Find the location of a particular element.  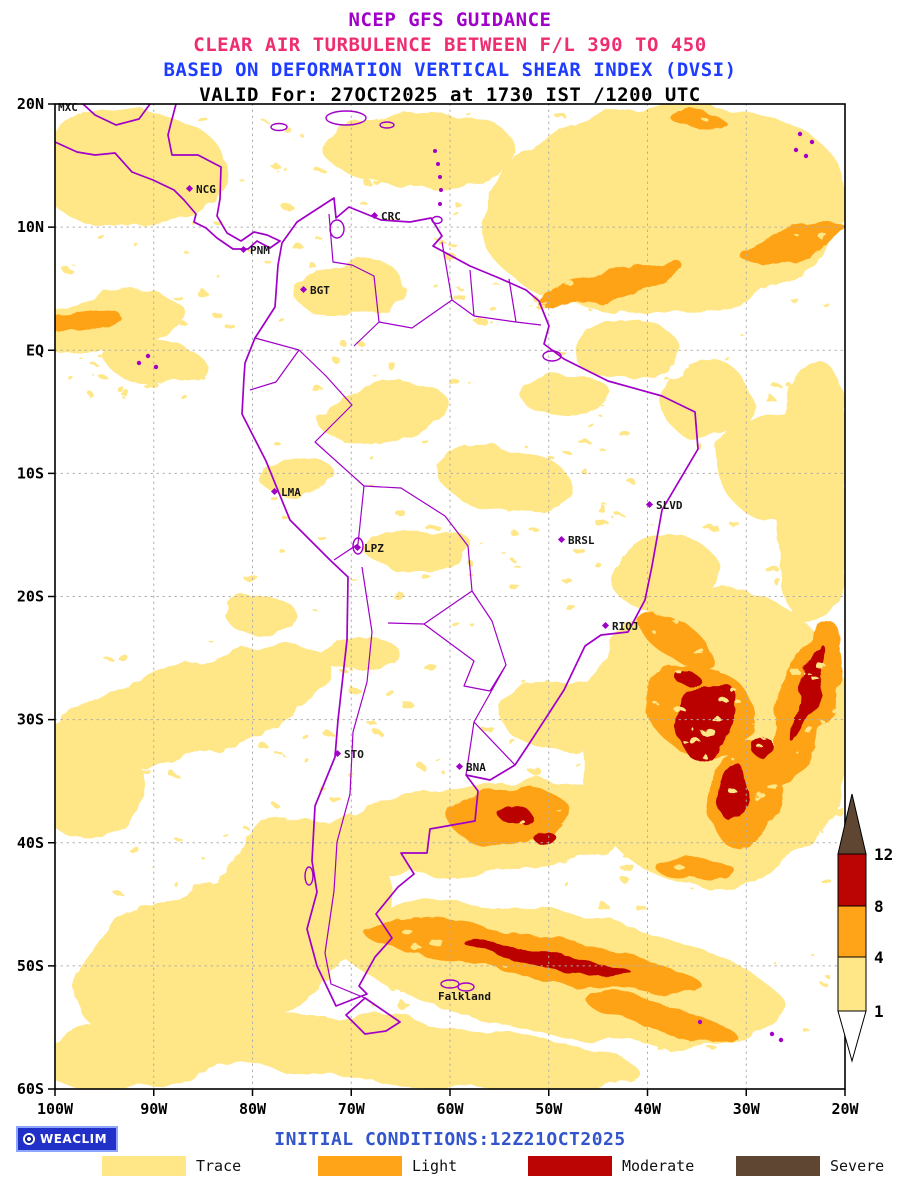

city-marker is located at coordinates (189, 188).